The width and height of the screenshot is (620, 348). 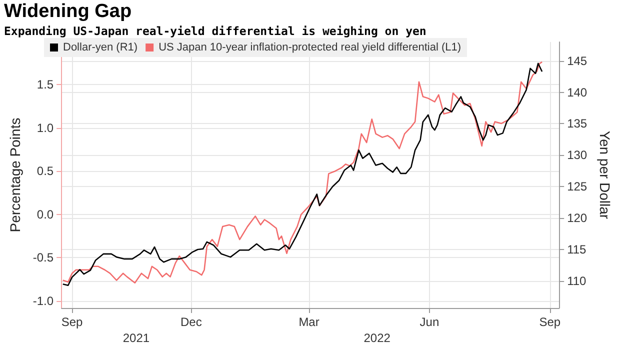 What do you see at coordinates (577, 281) in the screenshot?
I see `y2-tick-label: 110` at bounding box center [577, 281].